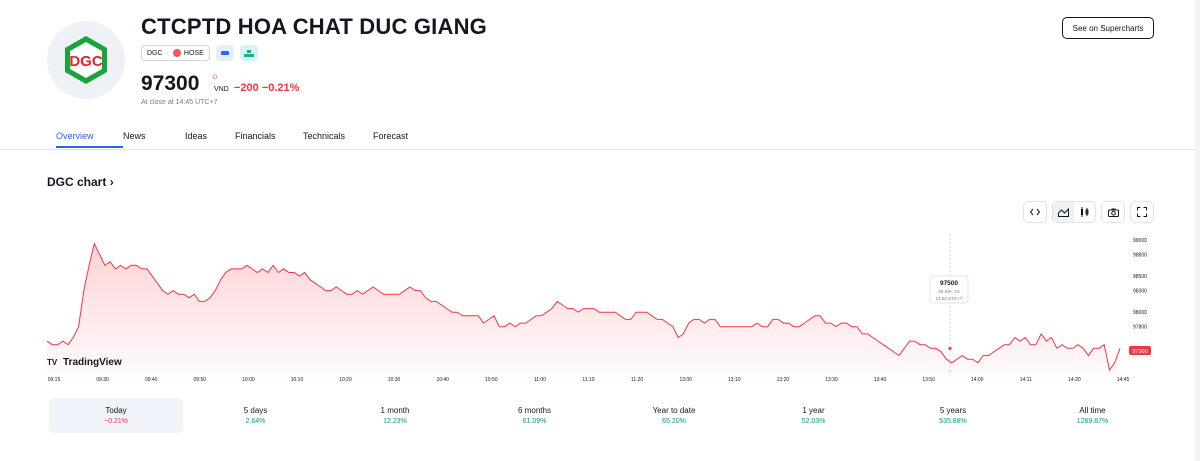 The width and height of the screenshot is (1200, 461). I want to click on x-axis-tick: 14:00, so click(977, 380).